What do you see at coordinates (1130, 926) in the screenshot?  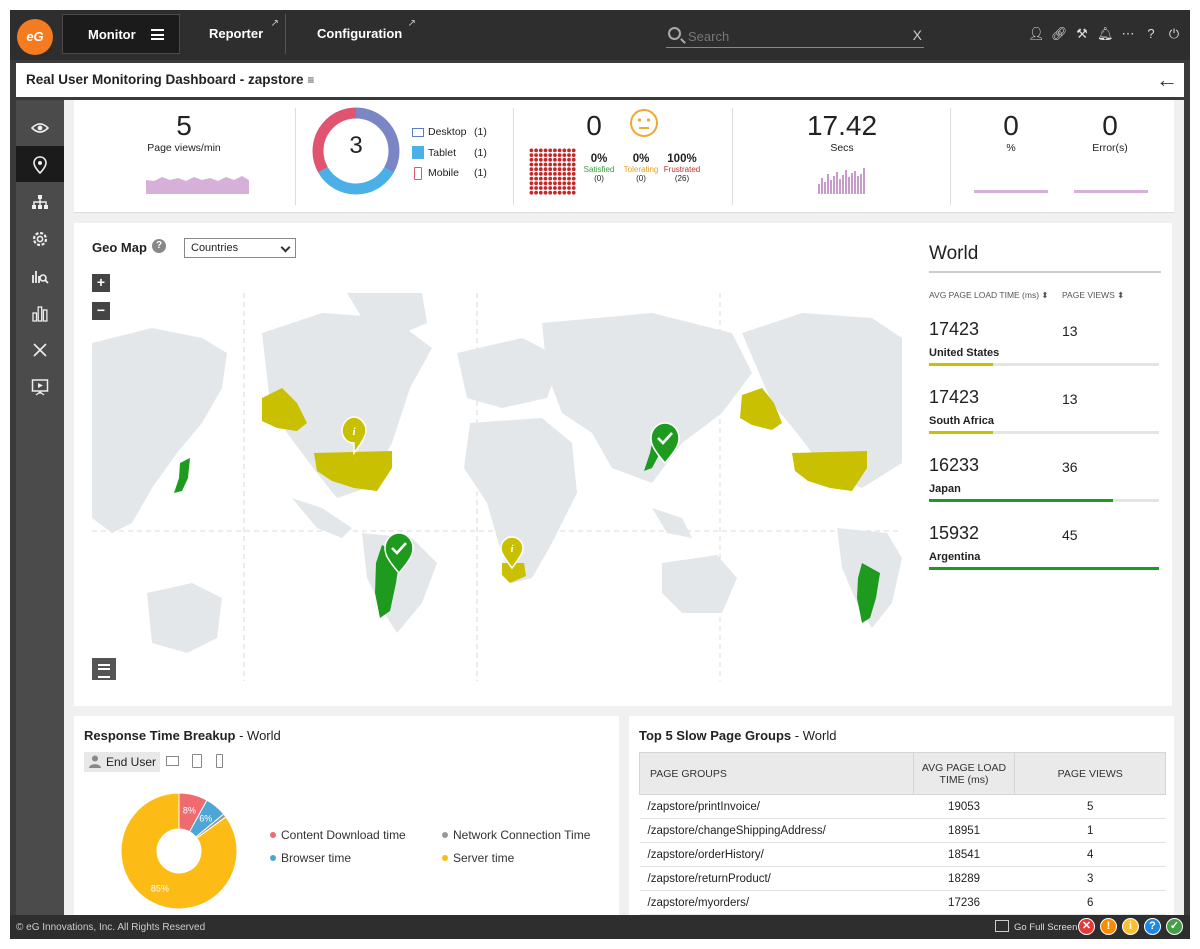 I see `minor-alert-icon: i` at bounding box center [1130, 926].